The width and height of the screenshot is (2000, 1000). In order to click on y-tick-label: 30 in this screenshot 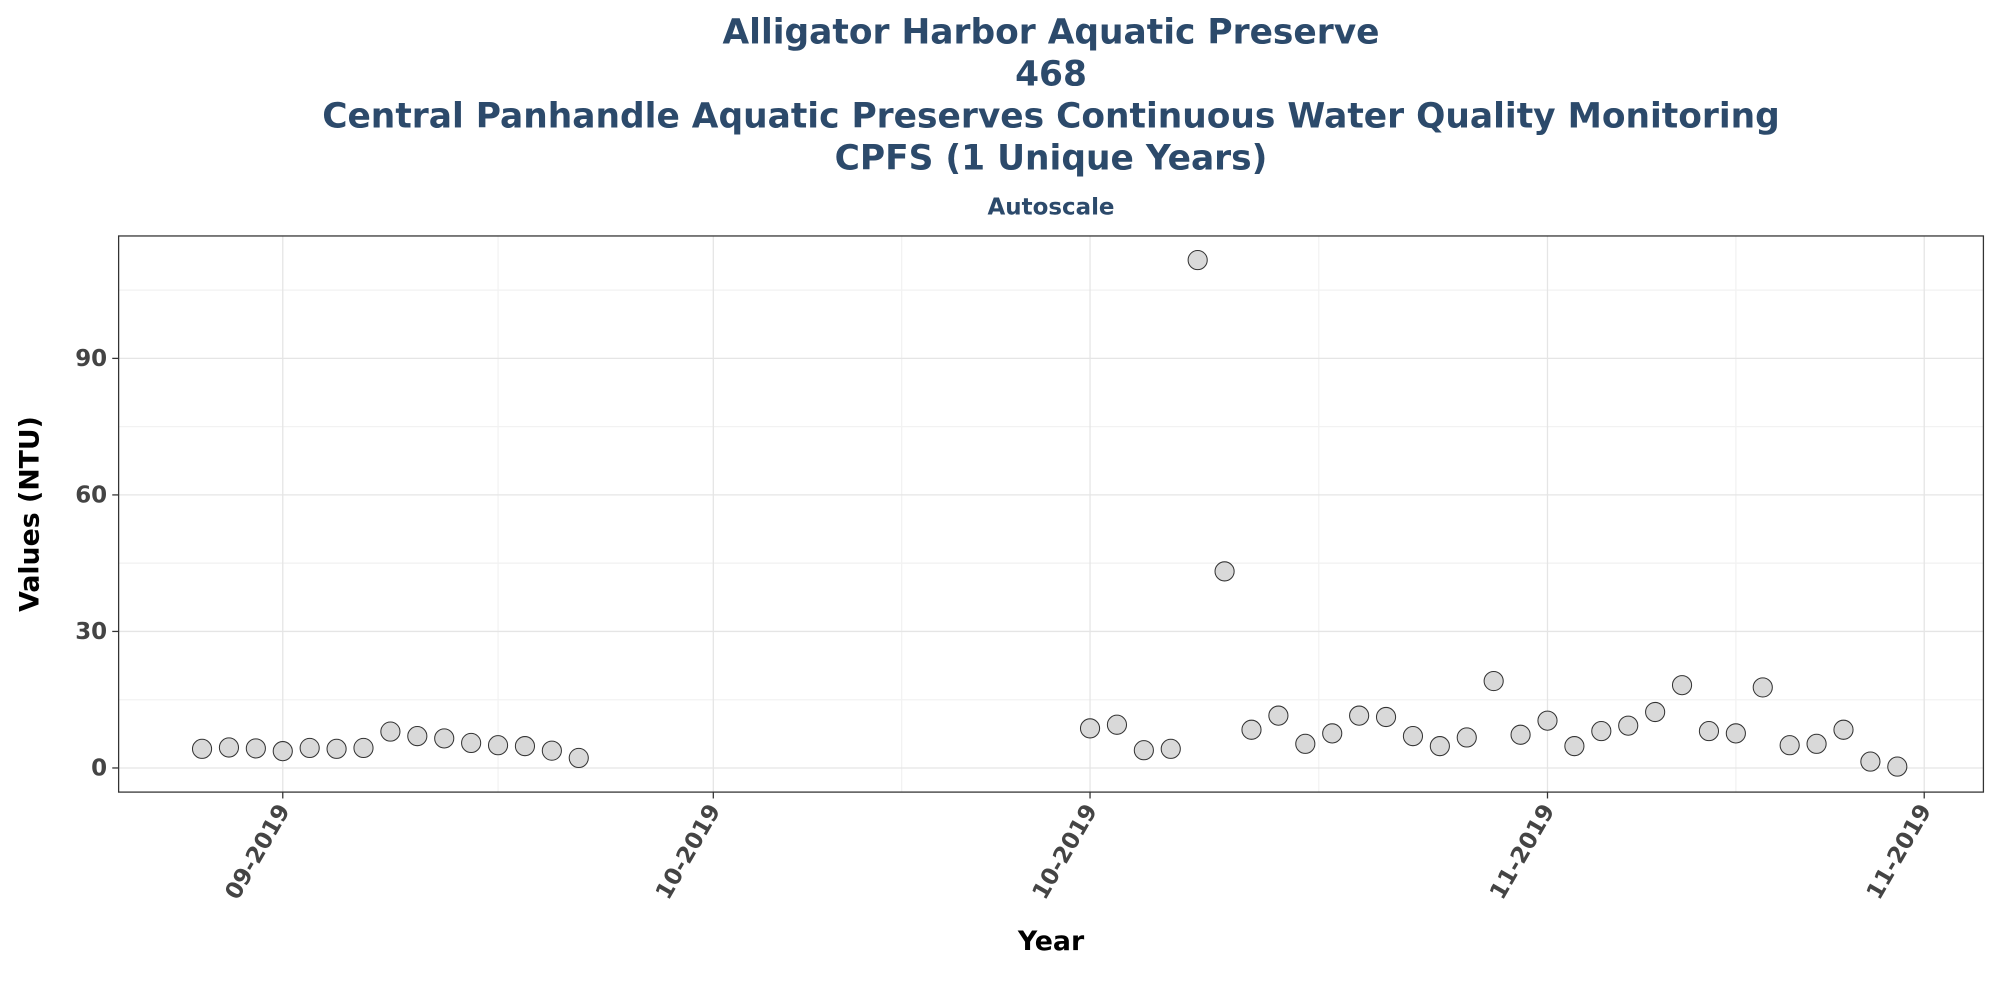, I will do `click(91, 632)`.